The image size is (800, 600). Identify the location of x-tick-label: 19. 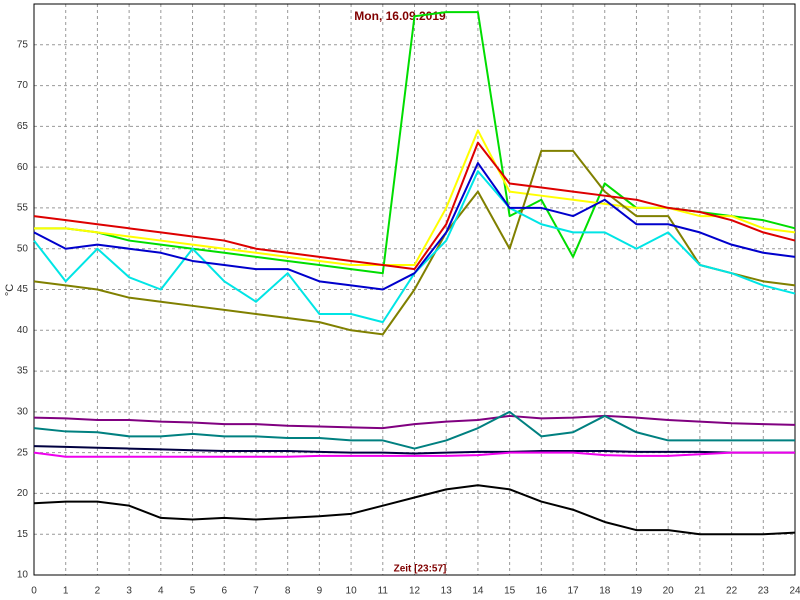
(637, 591).